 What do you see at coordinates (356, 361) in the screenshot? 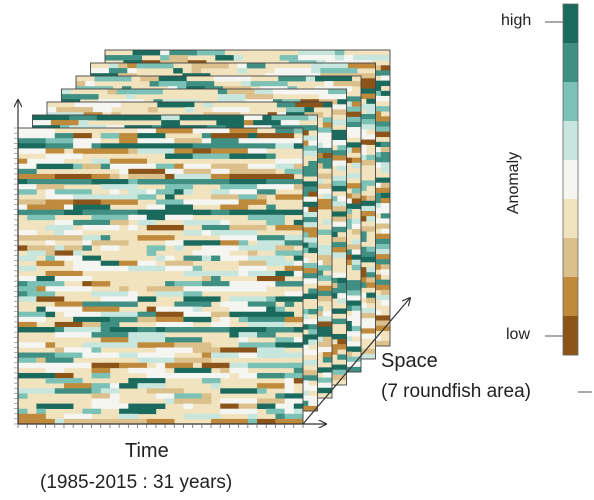
I see `space-axis` at bounding box center [356, 361].